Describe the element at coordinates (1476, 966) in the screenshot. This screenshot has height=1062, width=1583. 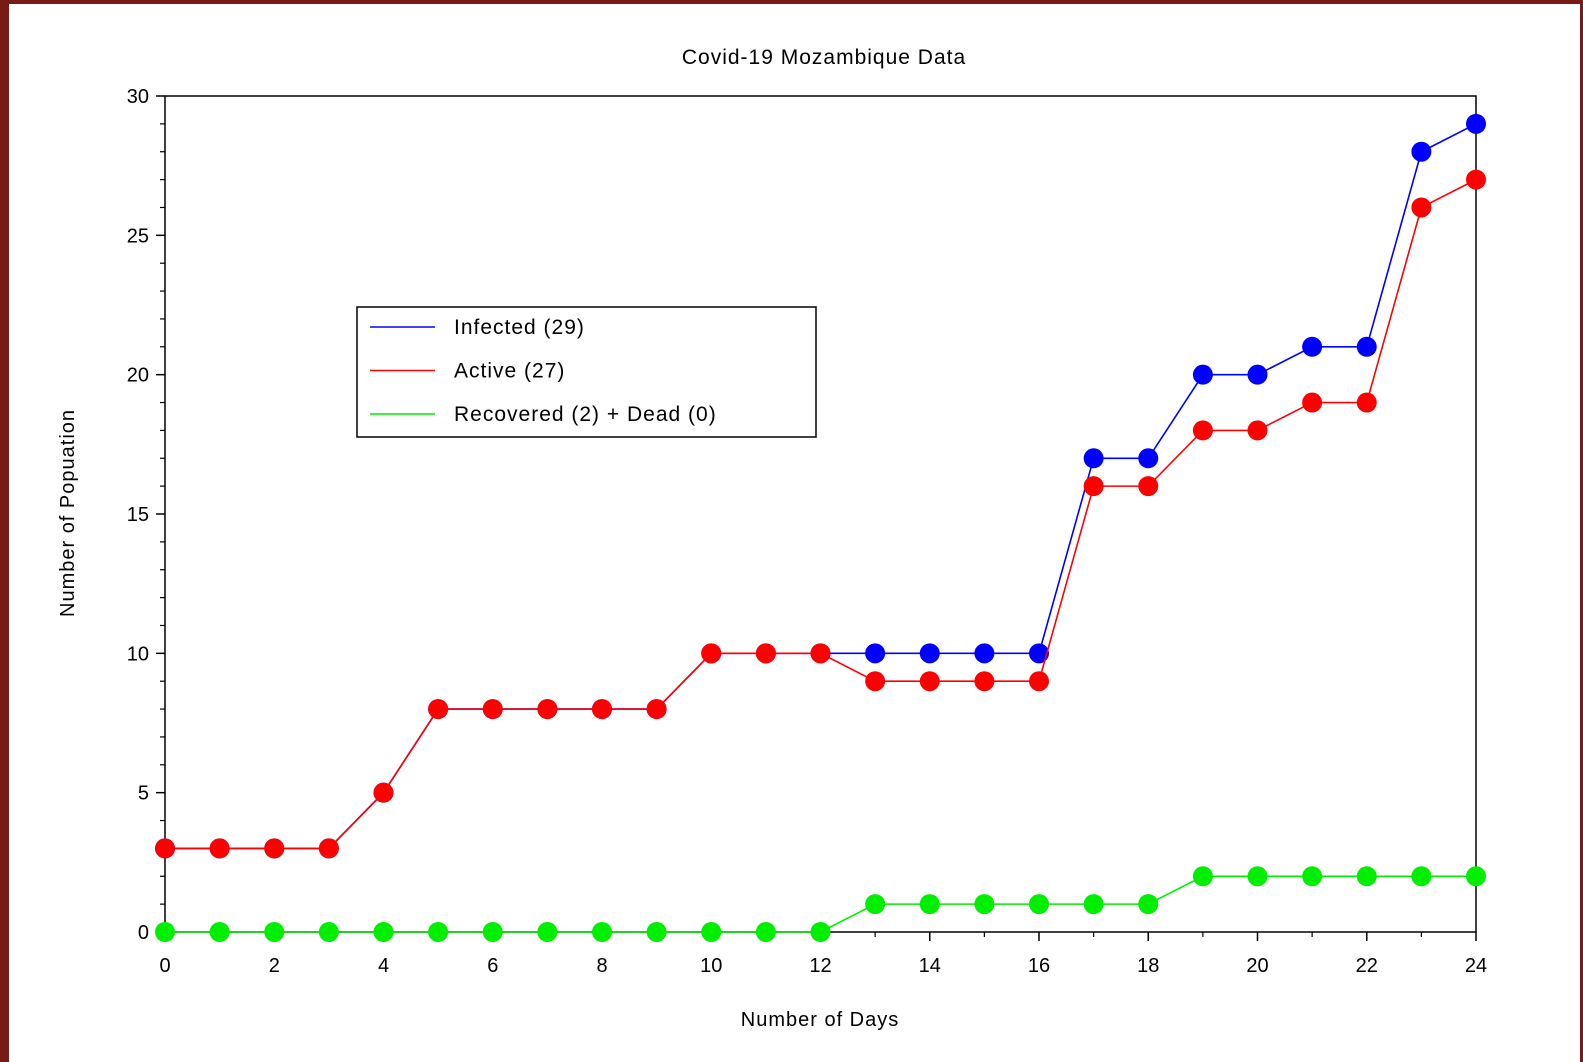
I see `x-tick-label: 24` at that location.